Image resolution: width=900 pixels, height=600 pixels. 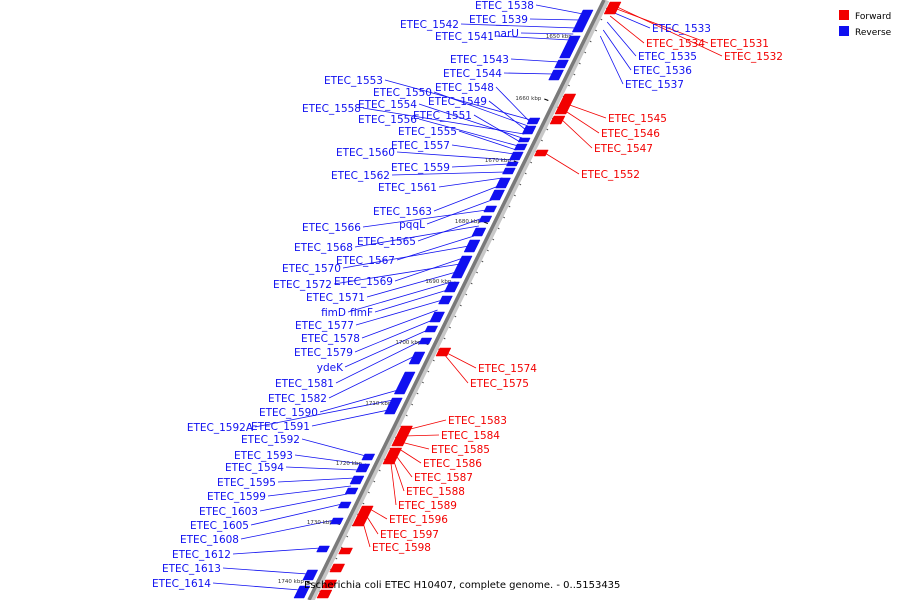 What do you see at coordinates (420, 146) in the screenshot?
I see `gene-label-etec-1557: ETEC_1557` at bounding box center [420, 146].